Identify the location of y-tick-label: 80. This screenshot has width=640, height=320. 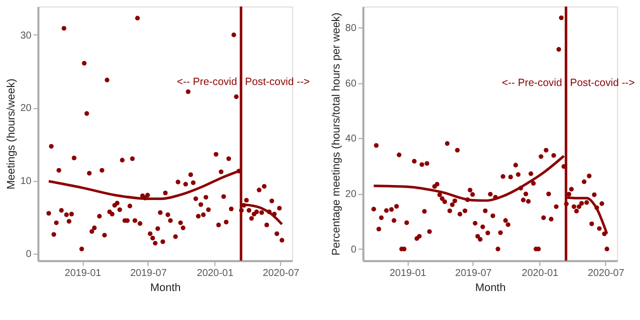
(351, 28).